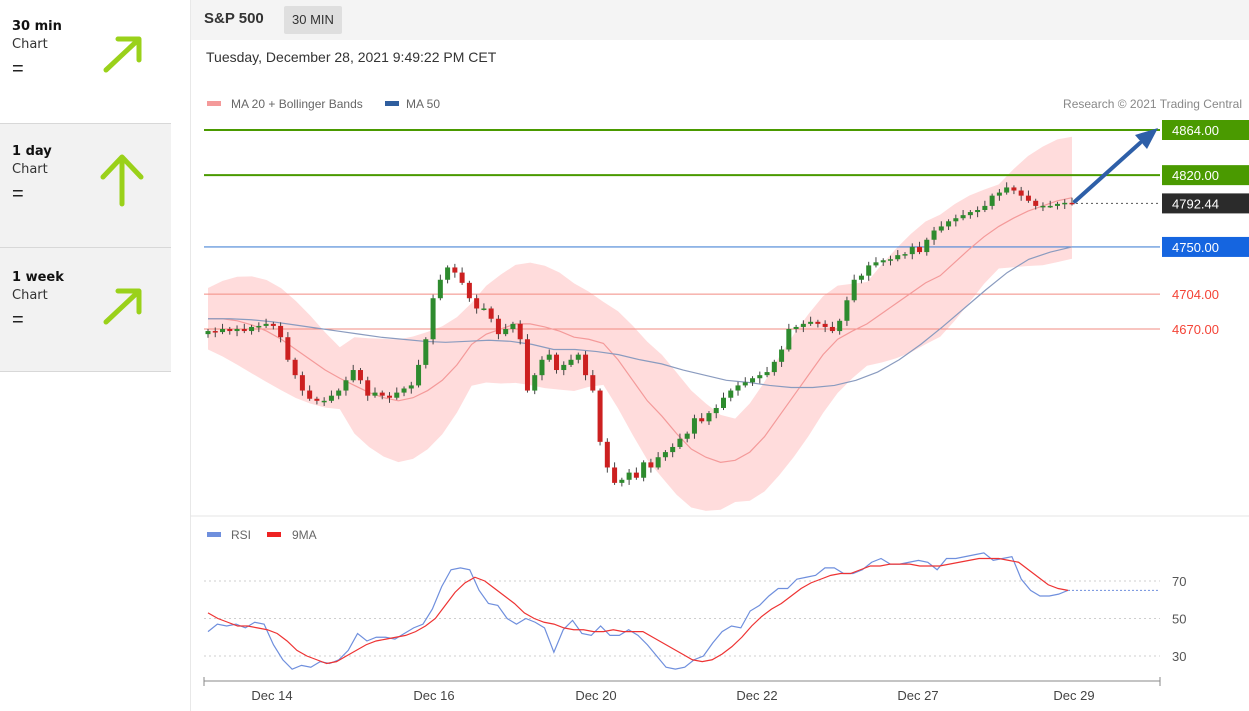 The height and width of the screenshot is (711, 1249). What do you see at coordinates (271, 695) in the screenshot?
I see `x-tick-label: Dec 14` at bounding box center [271, 695].